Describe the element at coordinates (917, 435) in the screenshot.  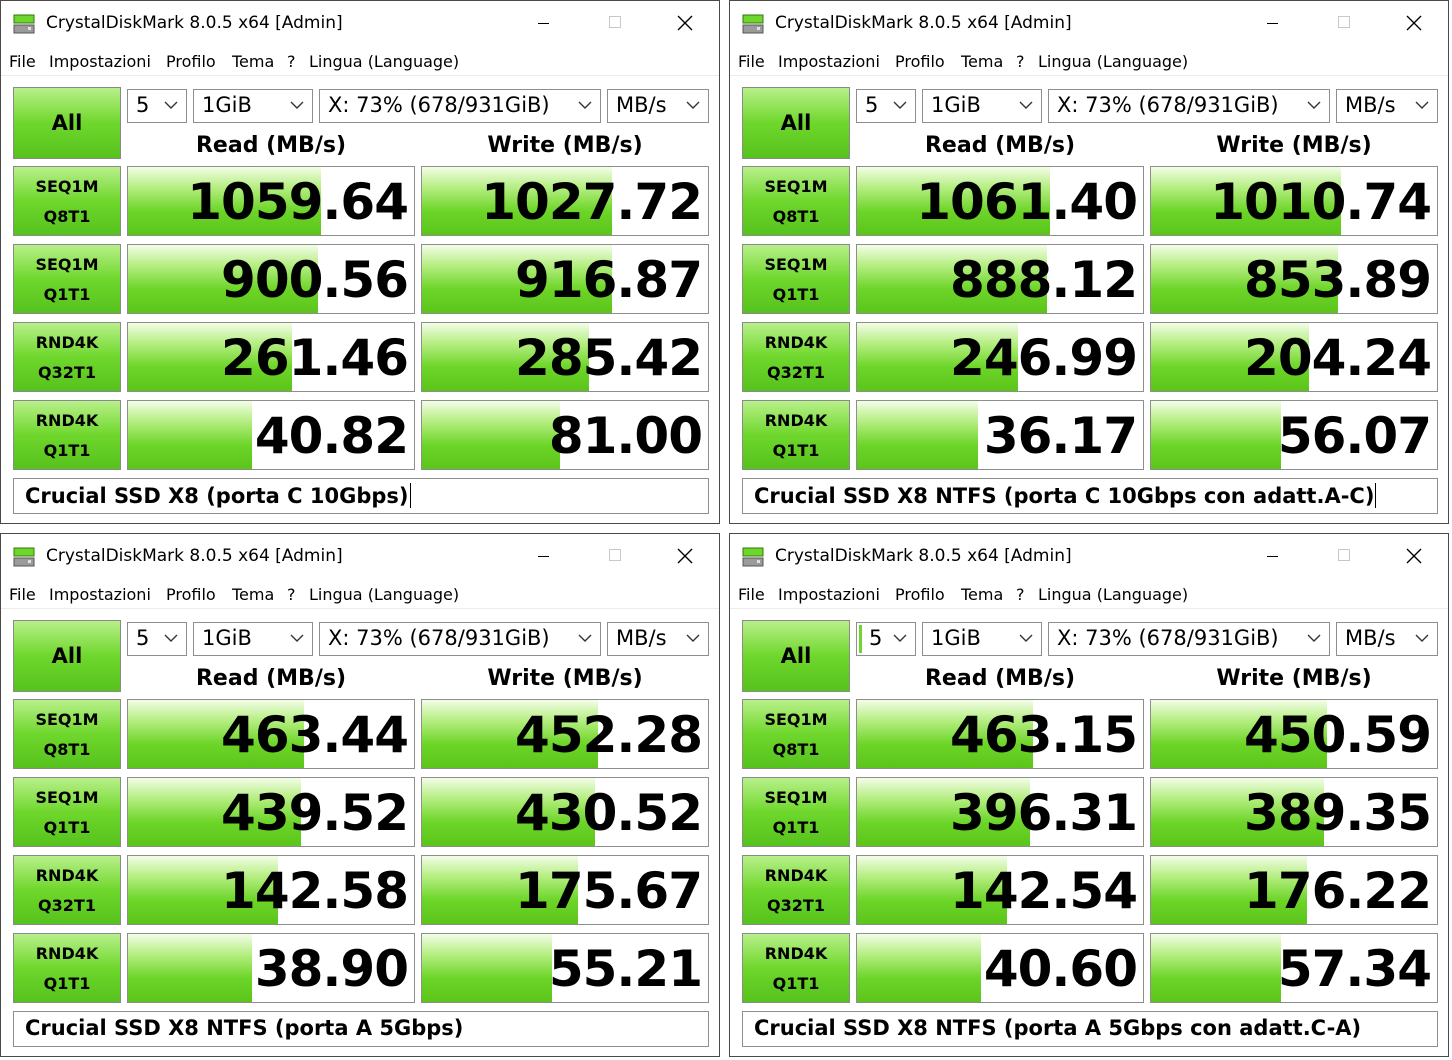
I see `read-speed-bar` at that location.